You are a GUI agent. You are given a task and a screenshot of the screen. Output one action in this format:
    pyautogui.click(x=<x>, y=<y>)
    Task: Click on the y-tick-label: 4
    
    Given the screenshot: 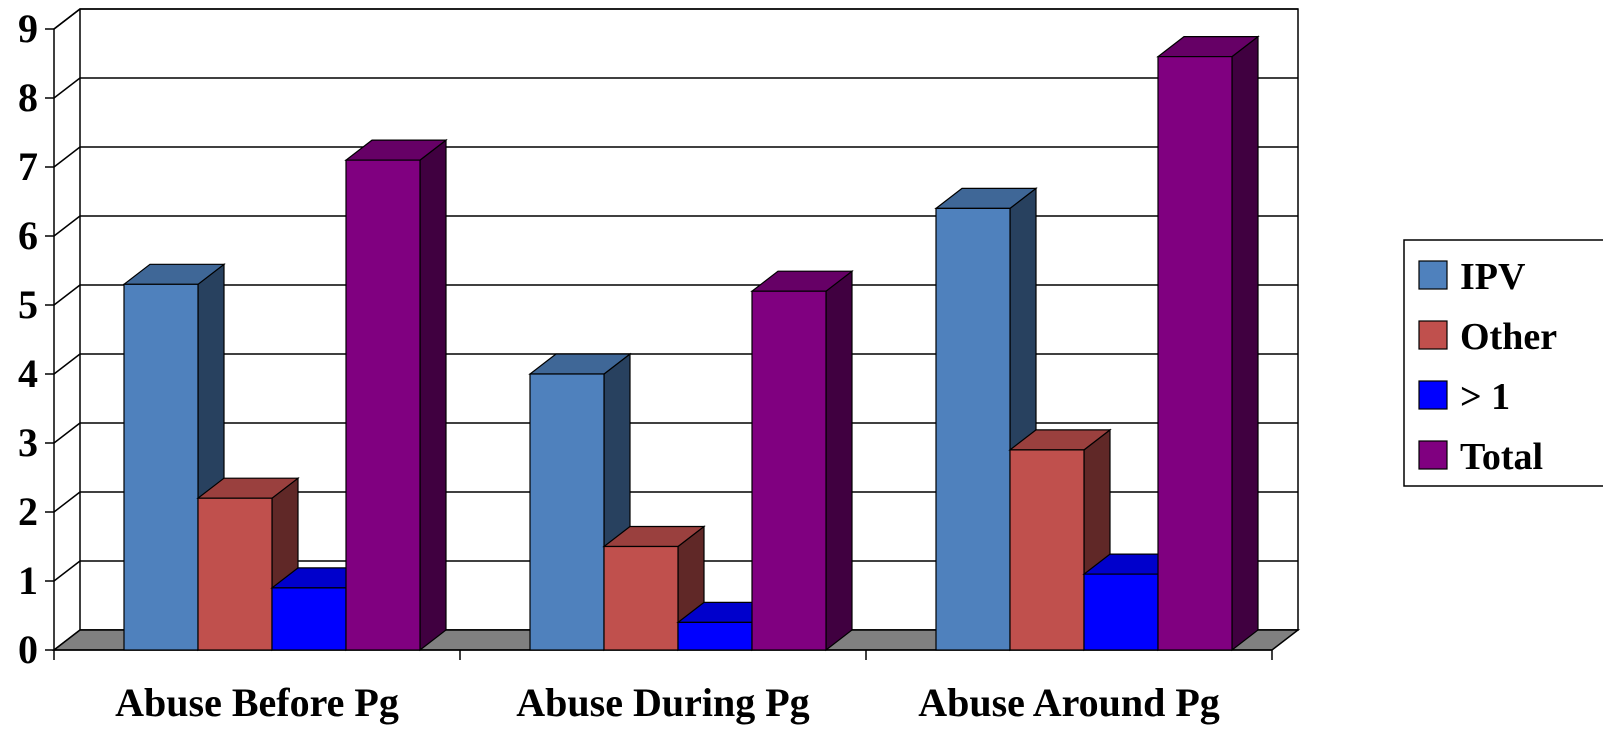 What is the action you would take?
    pyautogui.click(x=28, y=373)
    